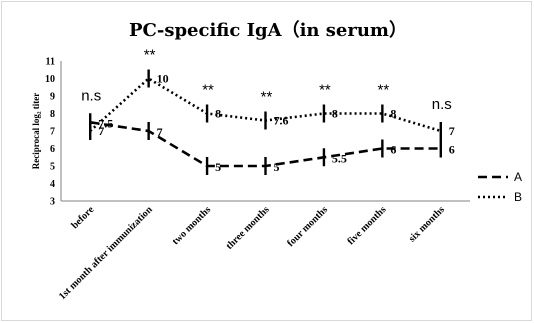 The width and height of the screenshot is (534, 323). Describe the element at coordinates (518, 177) in the screenshot. I see `legend-label-A: A` at that location.